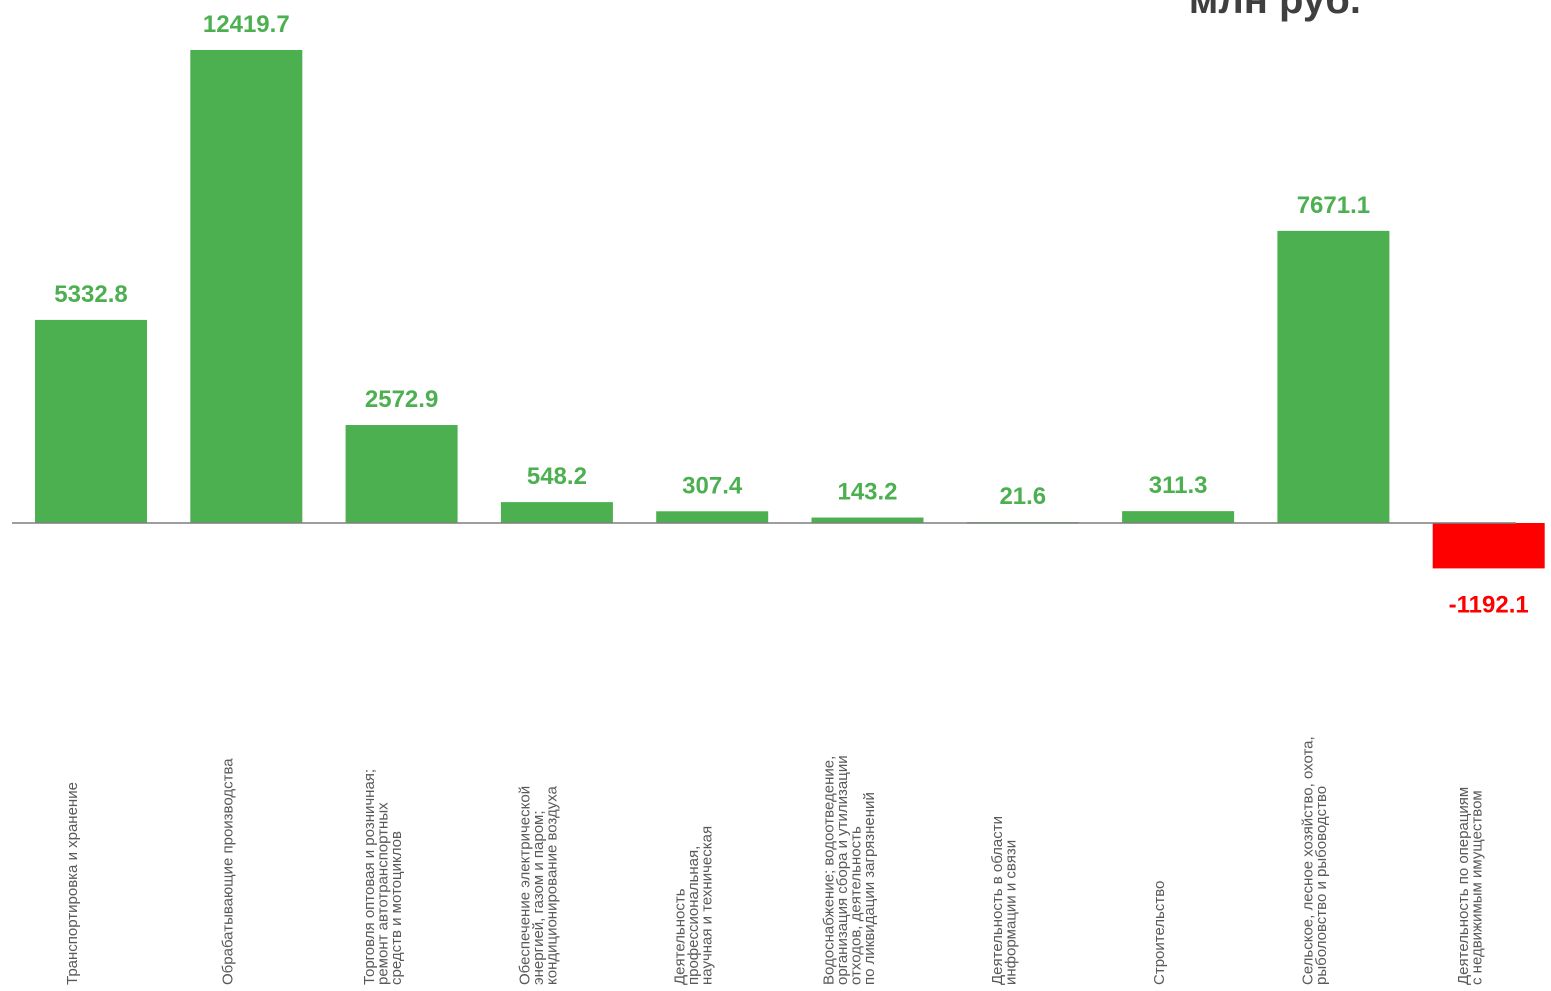 The height and width of the screenshot is (991, 1551). I want to click on category-label-6-line-3: отходов, деятельность, so click(855, 905).